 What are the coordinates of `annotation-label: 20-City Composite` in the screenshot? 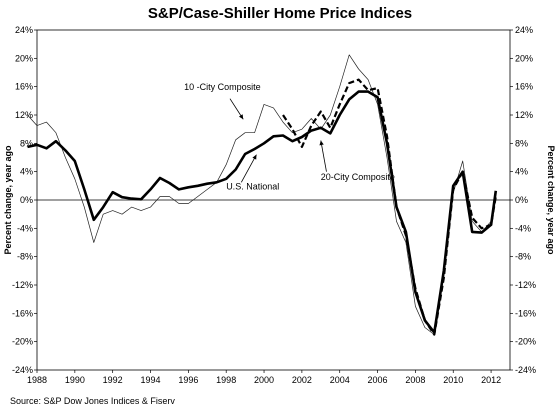 It's located at (358, 177).